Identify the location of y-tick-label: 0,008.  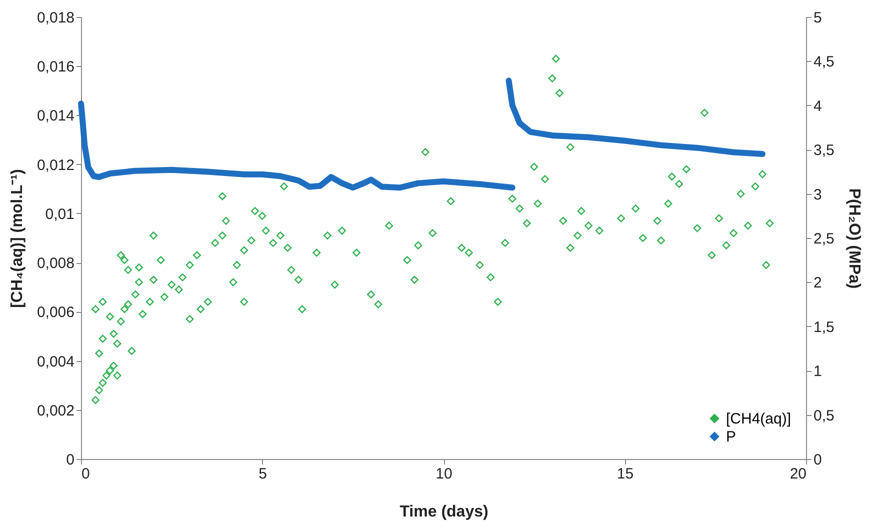
(55, 263).